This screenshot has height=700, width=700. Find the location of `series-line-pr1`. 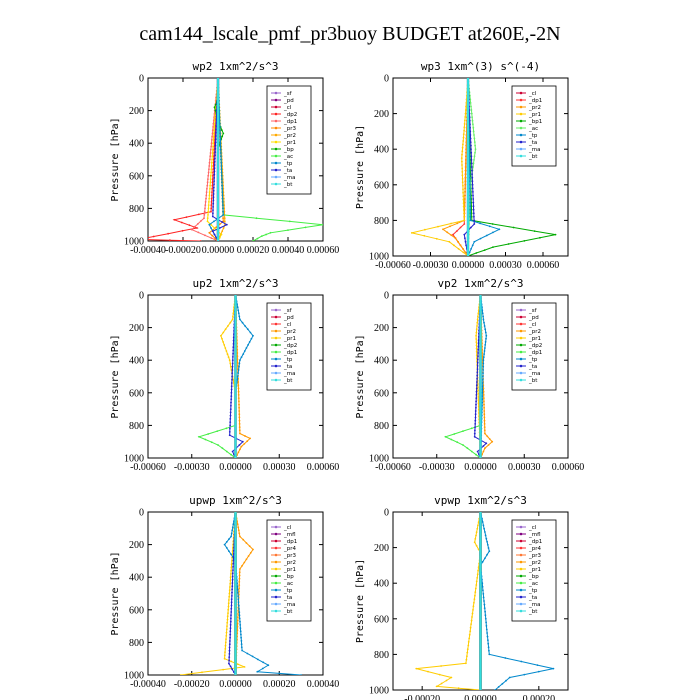

series-line-pr1 is located at coordinates (449, 601).